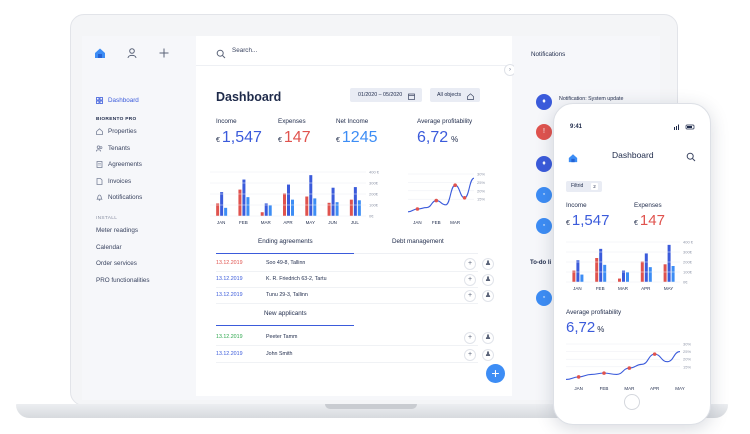  Describe the element at coordinates (544, 132) in the screenshot. I see `notification-alert-icon: !` at that location.